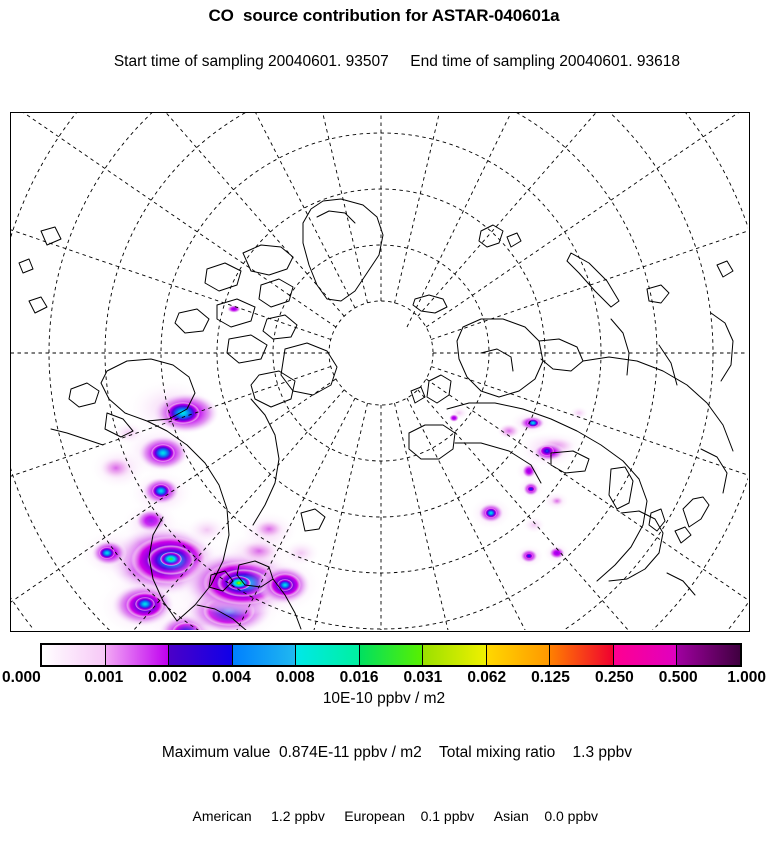 Image resolution: width=768 pixels, height=846 pixels. Describe the element at coordinates (374, 816) in the screenshot. I see `european-label: European` at that location.